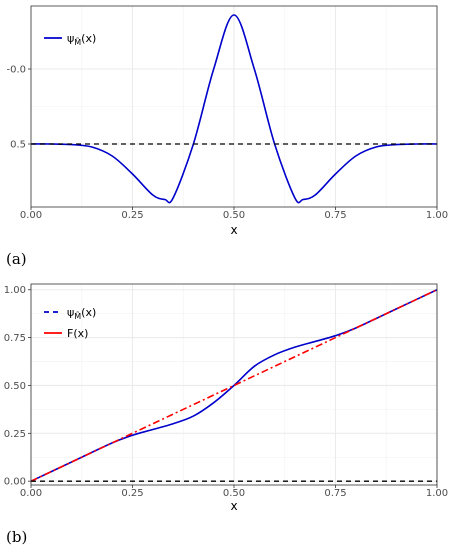 Image resolution: width=450 pixels, height=550 pixels. I want to click on y-tick-label: 0.5, so click(18, 145).